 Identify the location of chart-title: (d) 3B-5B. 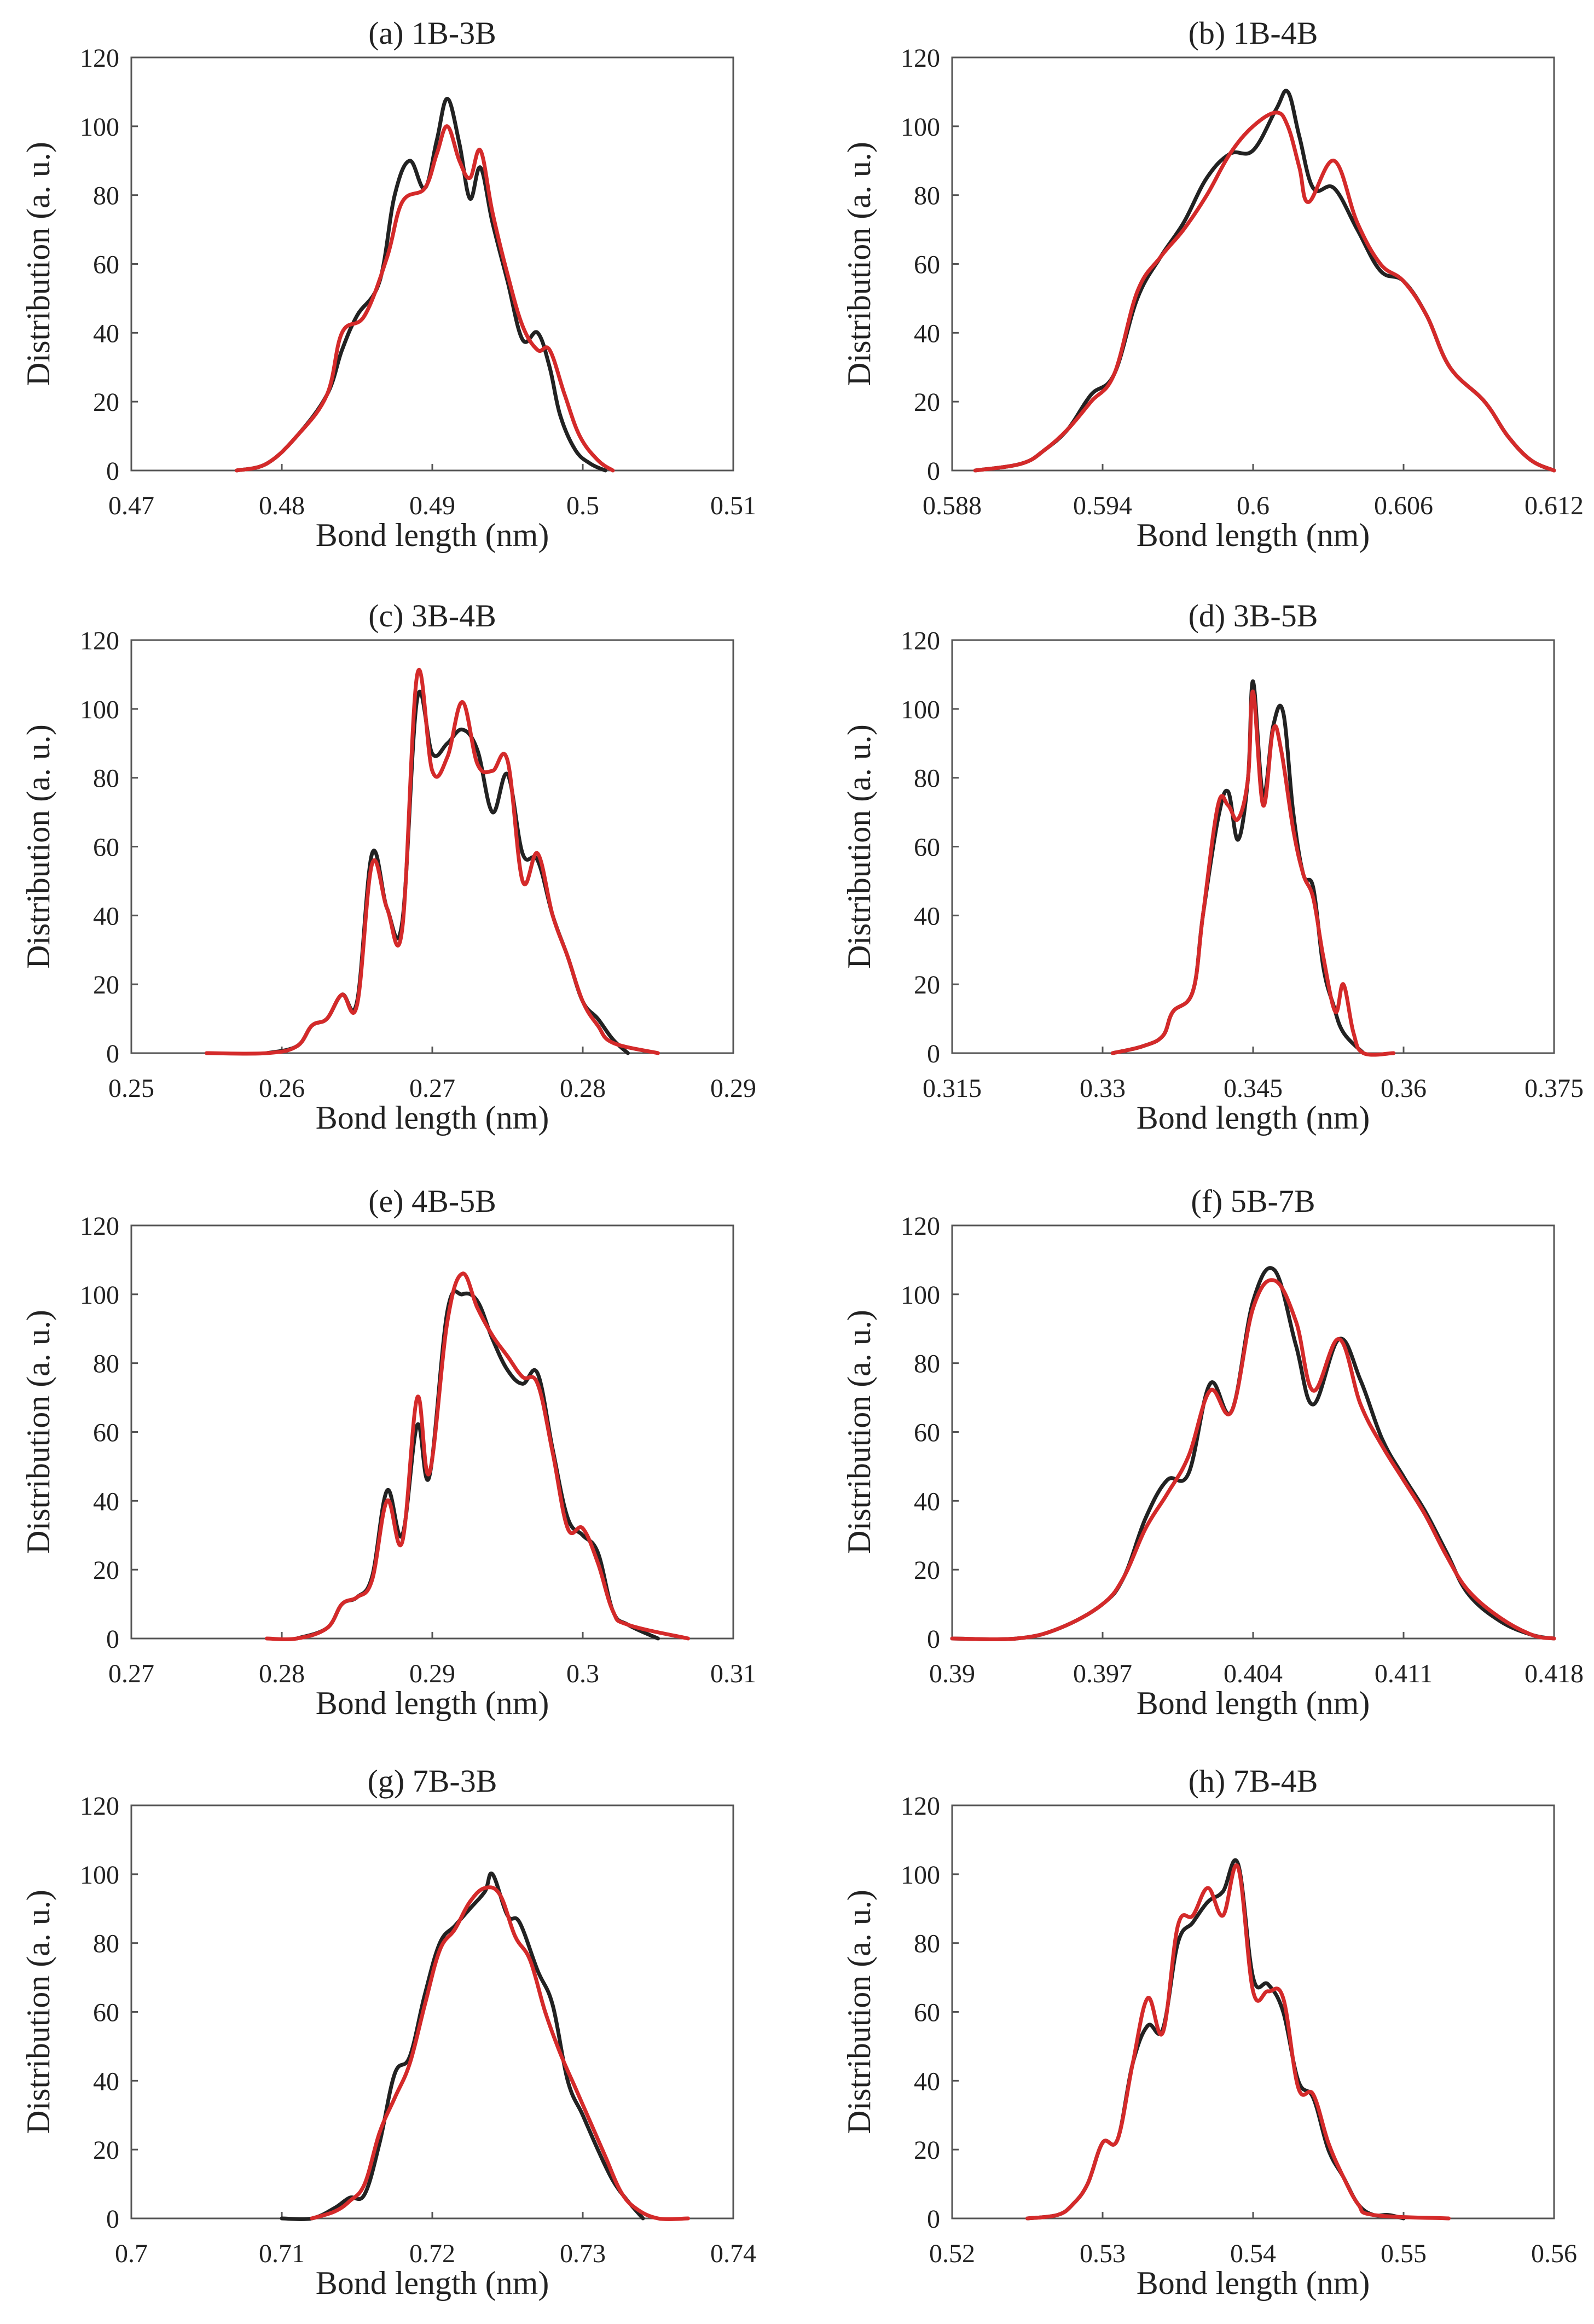
(1253, 616).